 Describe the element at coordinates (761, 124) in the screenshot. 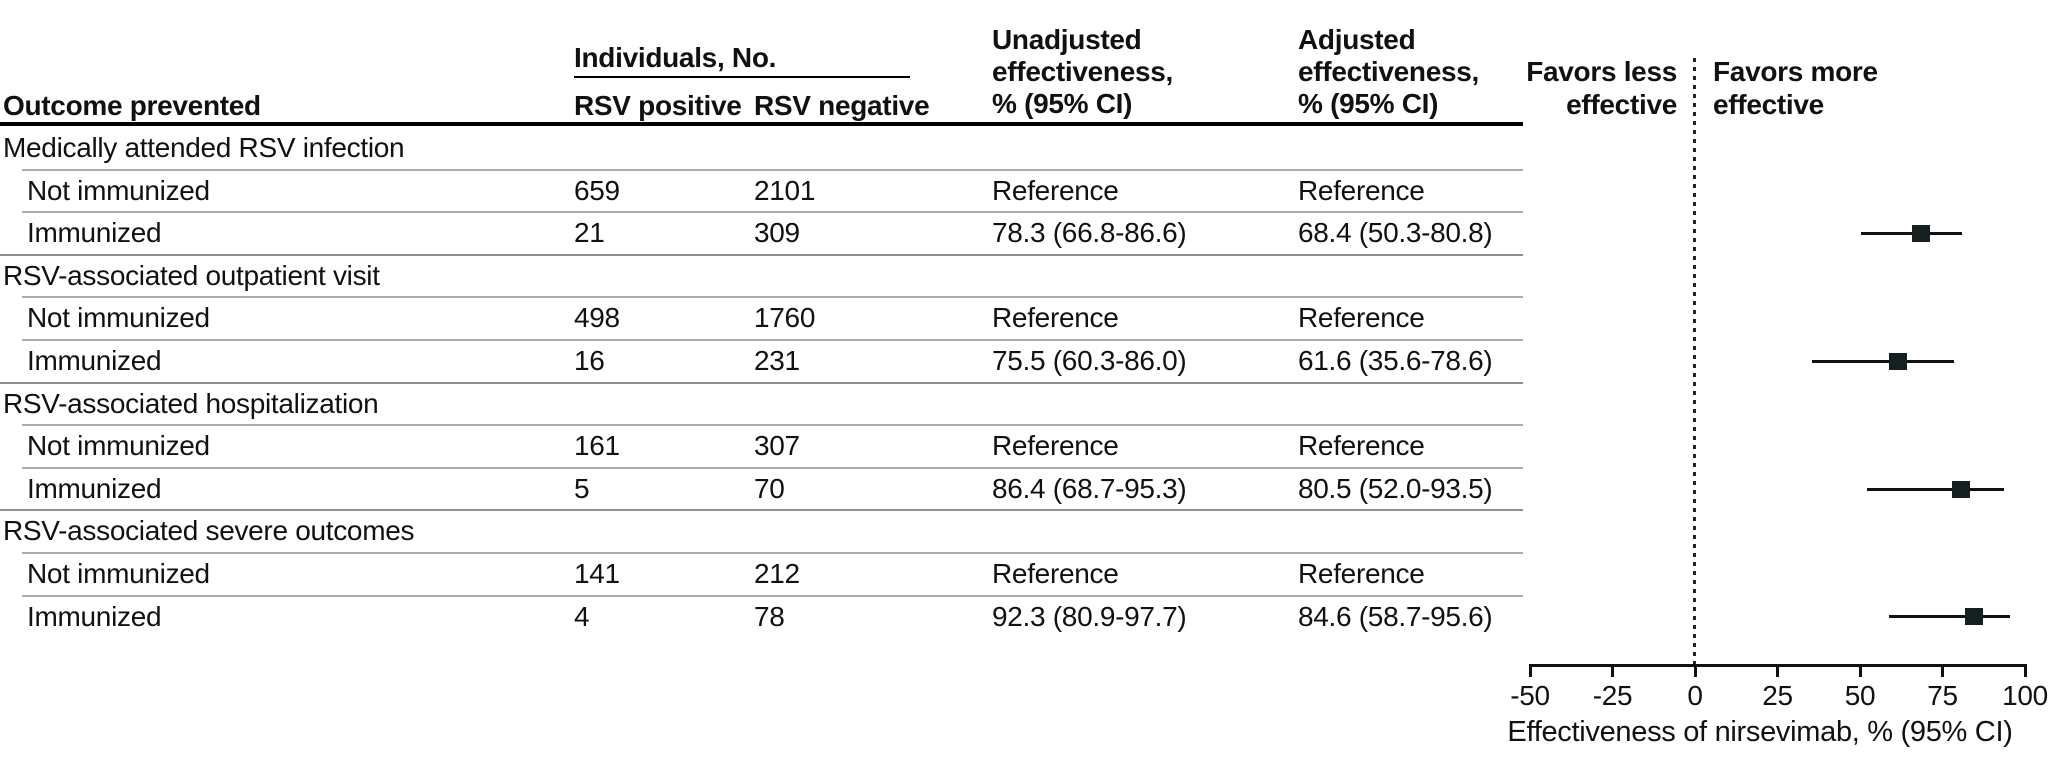

I see `header-rule` at that location.